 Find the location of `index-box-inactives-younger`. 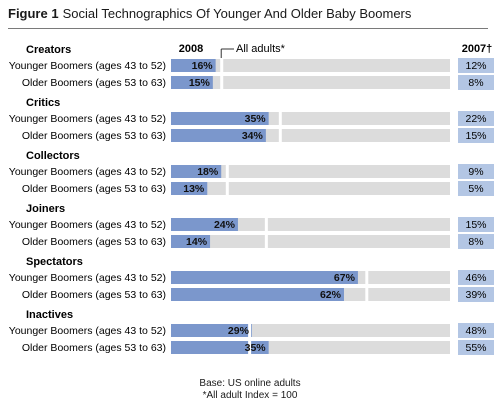

index-box-inactives-younger is located at coordinates (476, 330).